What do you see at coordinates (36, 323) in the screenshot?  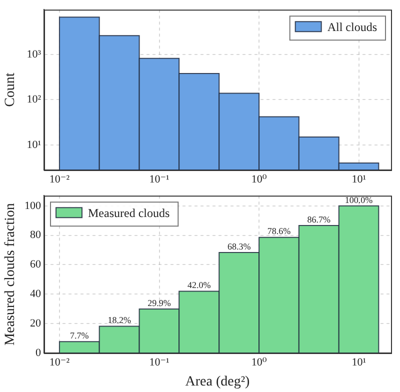 I see `y-tick-label: 20` at bounding box center [36, 323].